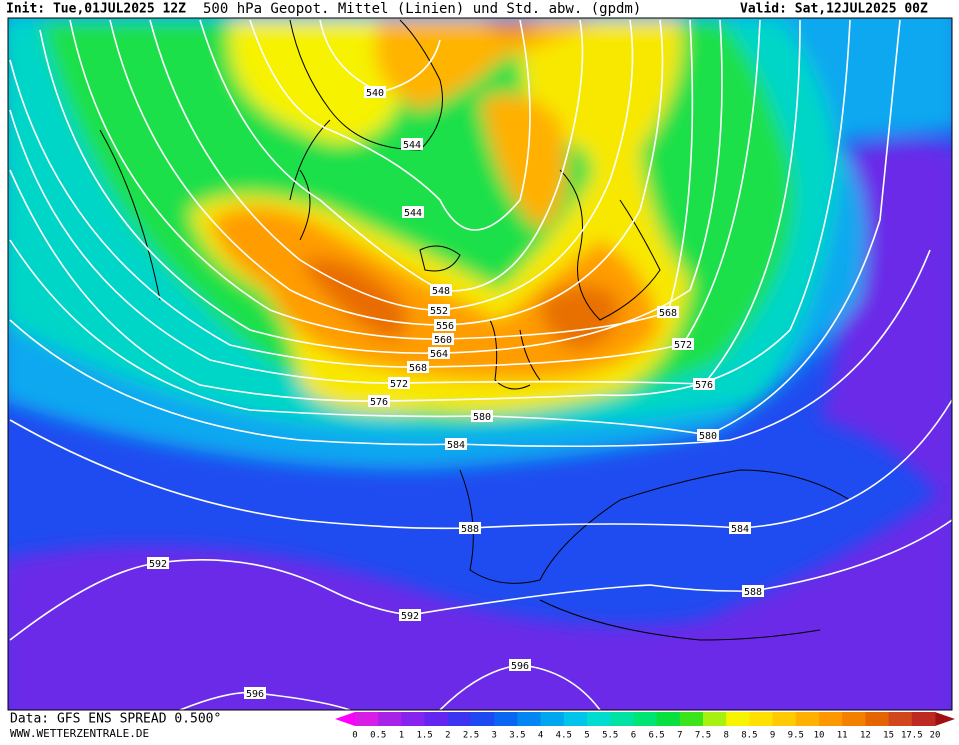 Image resolution: width=959 pixels, height=745 pixels. What do you see at coordinates (493, 736) in the screenshot?
I see `colorbar-label: 3` at bounding box center [493, 736].